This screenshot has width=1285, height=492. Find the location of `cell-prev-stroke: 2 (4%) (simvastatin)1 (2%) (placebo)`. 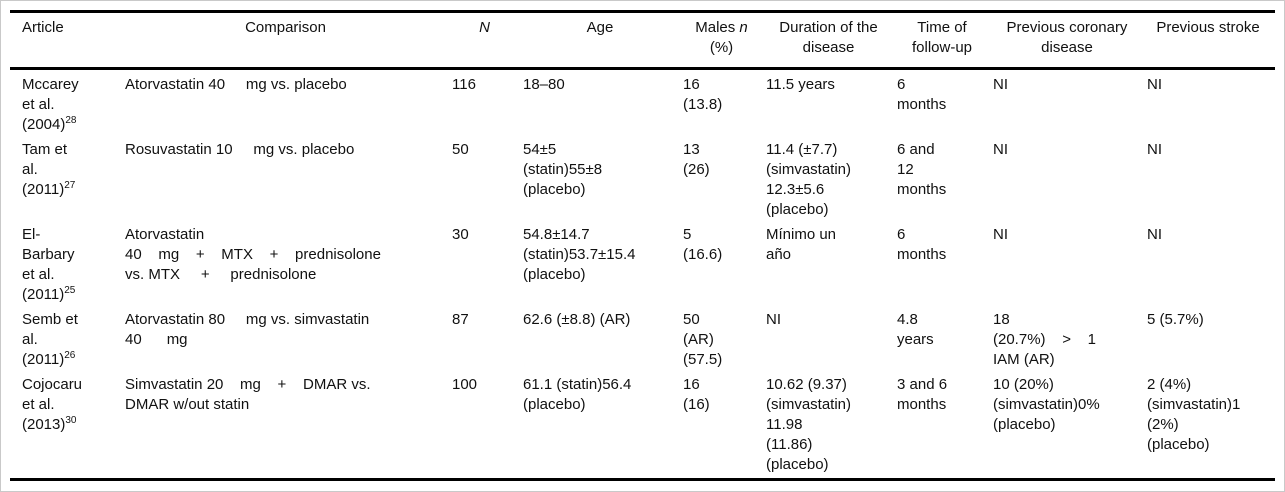

cell-prev-stroke: 2 (4%) (simvastatin)1 (2%) (placebo) is located at coordinates (1194, 414).